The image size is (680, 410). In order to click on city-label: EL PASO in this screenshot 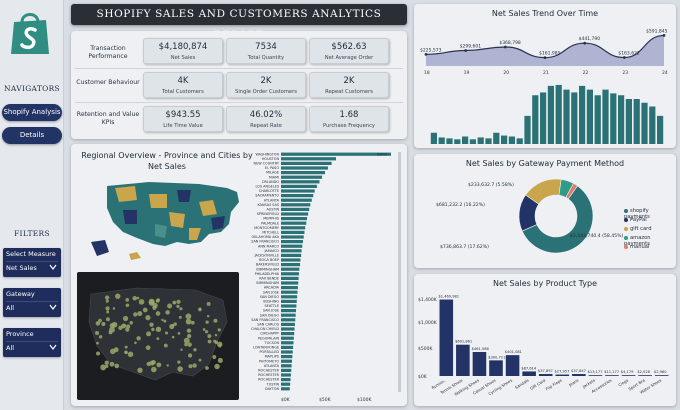, I will do `click(272, 168)`.